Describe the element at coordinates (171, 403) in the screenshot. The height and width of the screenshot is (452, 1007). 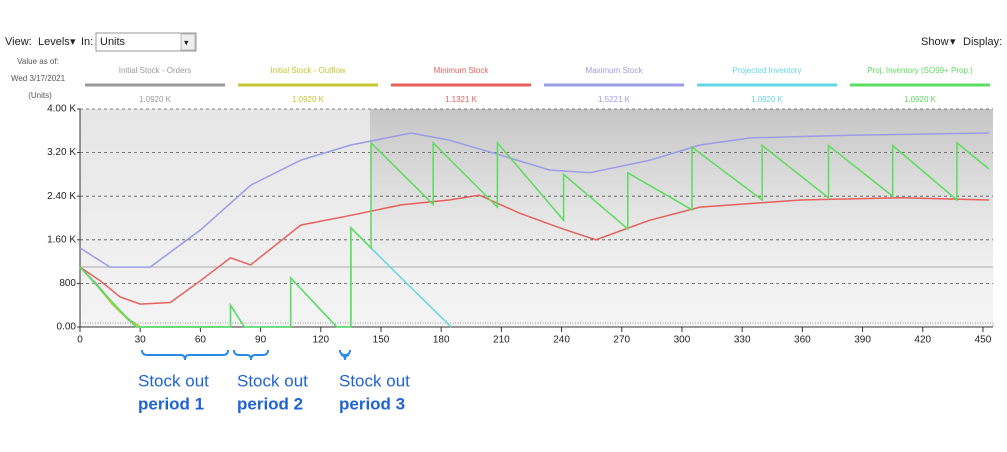
I see `annotation-text: period 1` at that location.